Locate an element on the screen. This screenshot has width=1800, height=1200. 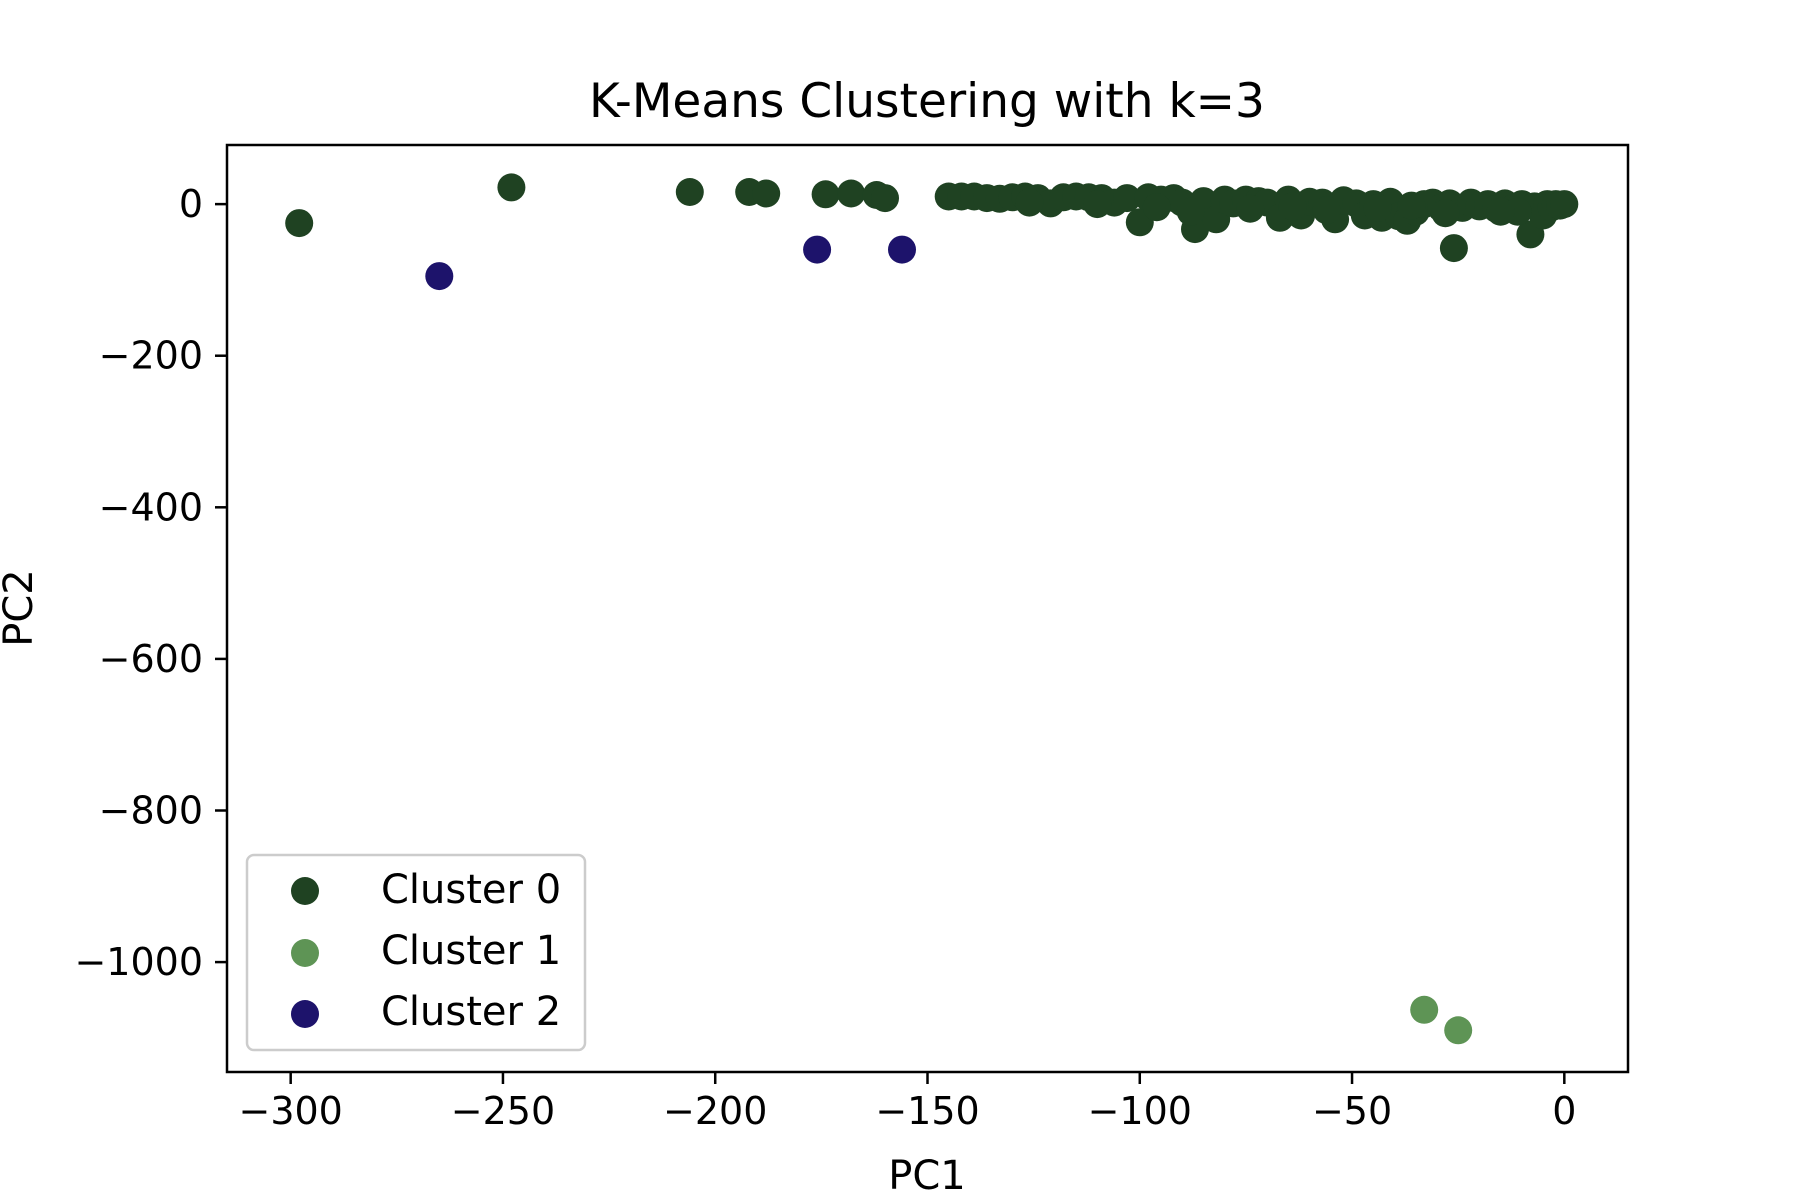
y-tick-label: −800 is located at coordinates (151, 810).